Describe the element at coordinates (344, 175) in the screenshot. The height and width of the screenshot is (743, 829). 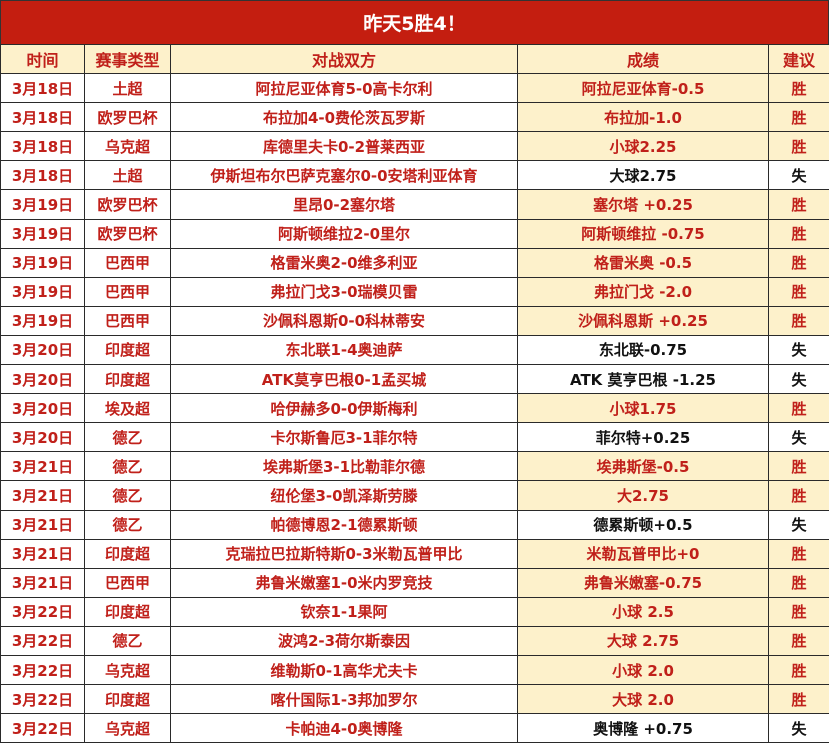
I see `match-cell: 伊斯坦布尔巴萨克塞尔0-0安塔利亚体育` at that location.